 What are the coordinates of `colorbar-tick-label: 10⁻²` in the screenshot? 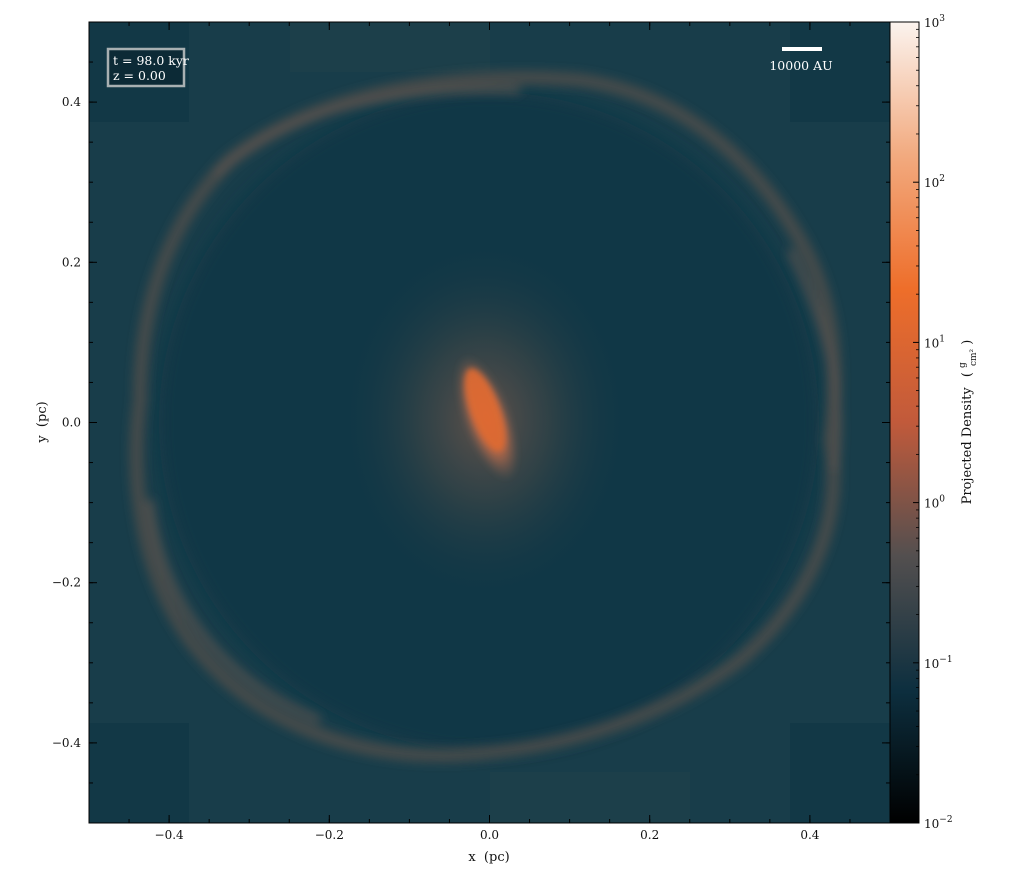 It's located at (938, 823).